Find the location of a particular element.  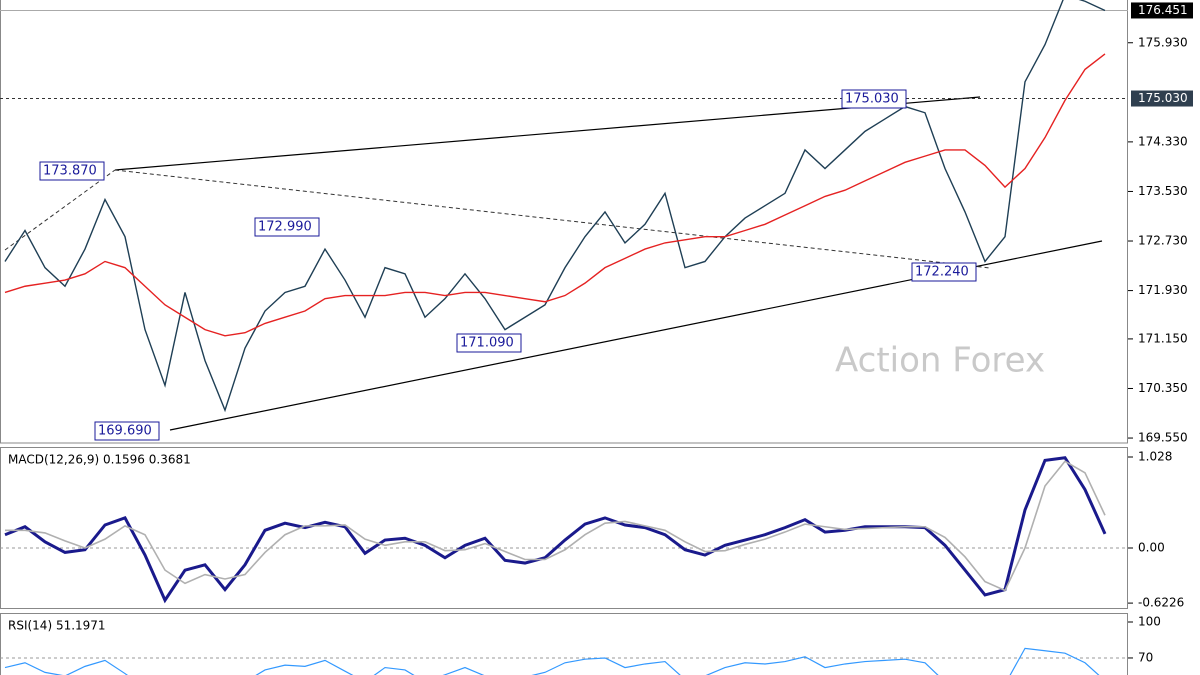

y-tick-label: 1.028 is located at coordinates (1155, 457).